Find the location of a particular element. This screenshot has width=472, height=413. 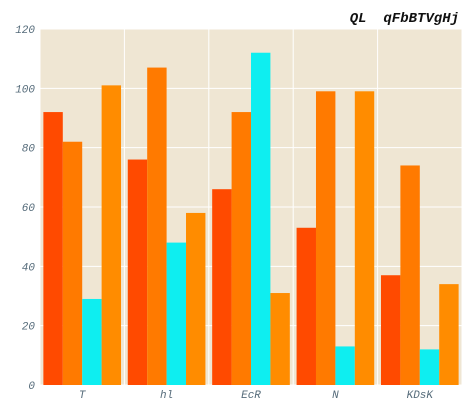

y-tick-label: 100 is located at coordinates (25, 90).